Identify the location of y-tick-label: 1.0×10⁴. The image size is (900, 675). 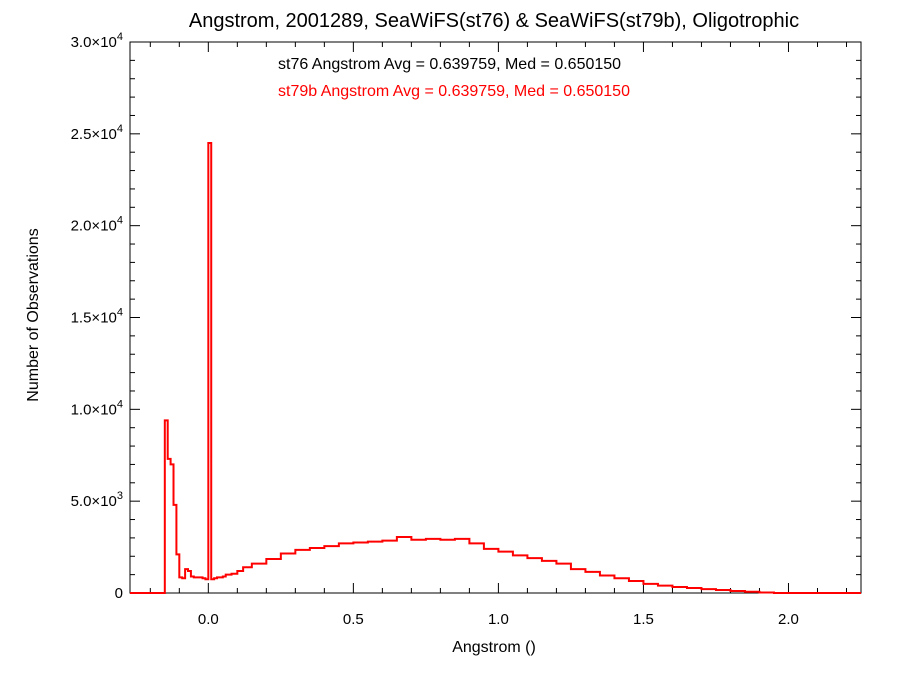
(97, 408).